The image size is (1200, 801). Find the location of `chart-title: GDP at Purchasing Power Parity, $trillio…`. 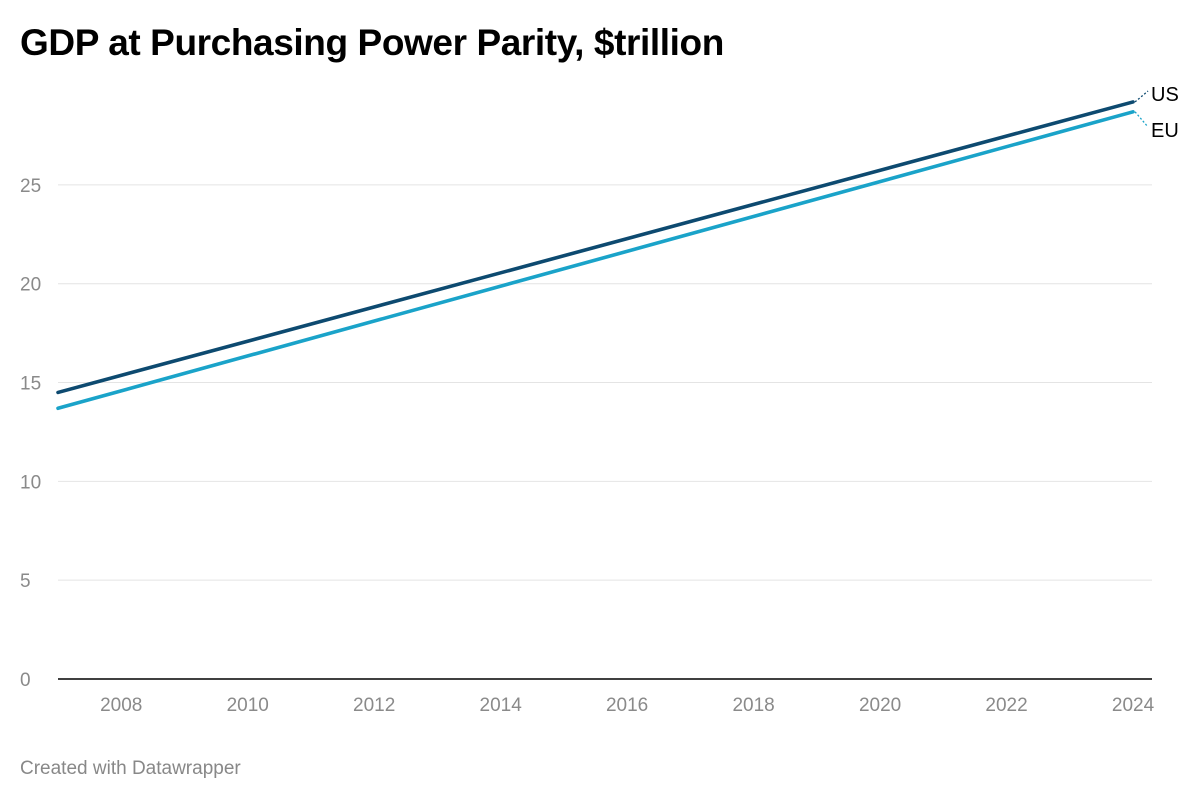

chart-title: GDP at Purchasing Power Parity, $trillio… is located at coordinates (372, 42).